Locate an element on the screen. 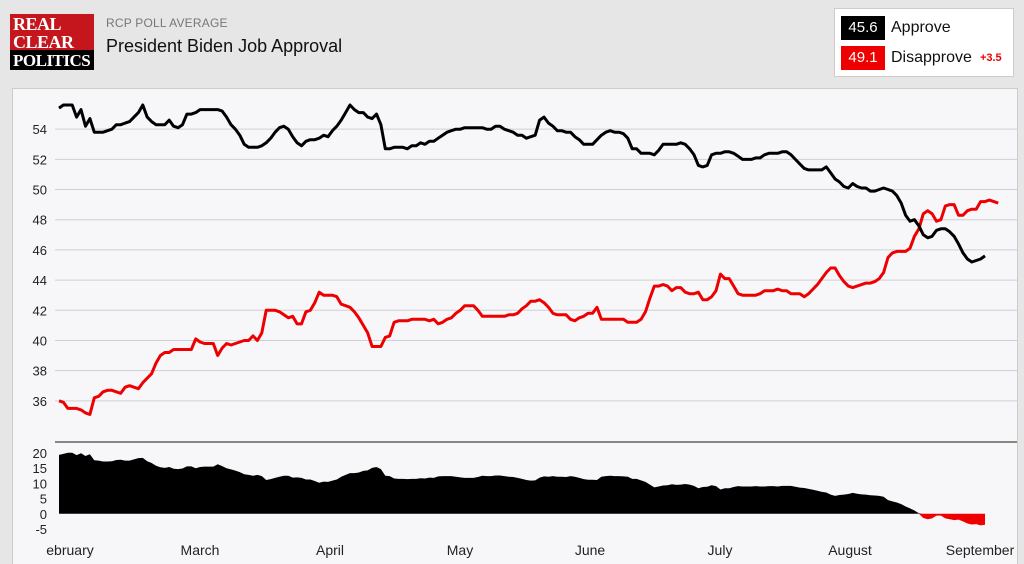  month-label: June is located at coordinates (590, 550).